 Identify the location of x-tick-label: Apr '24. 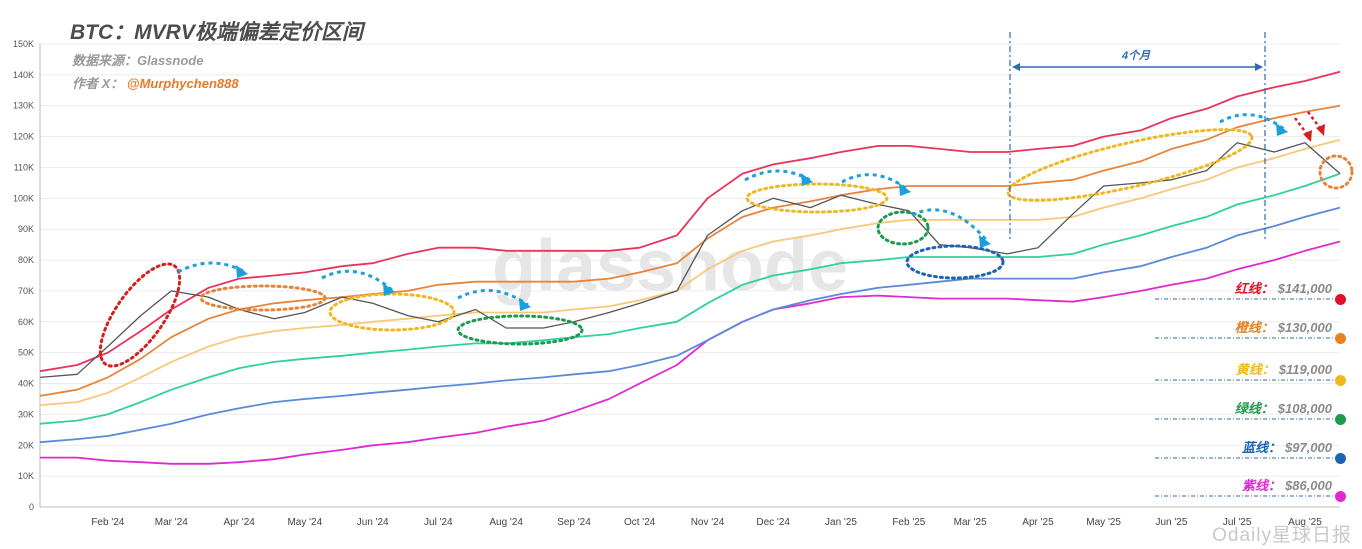
(239, 522).